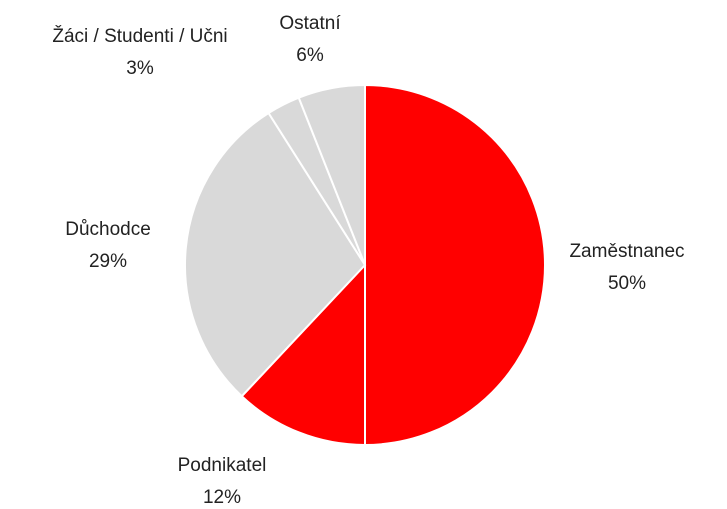  What do you see at coordinates (108, 229) in the screenshot?
I see `slice-label: Důchodce` at bounding box center [108, 229].